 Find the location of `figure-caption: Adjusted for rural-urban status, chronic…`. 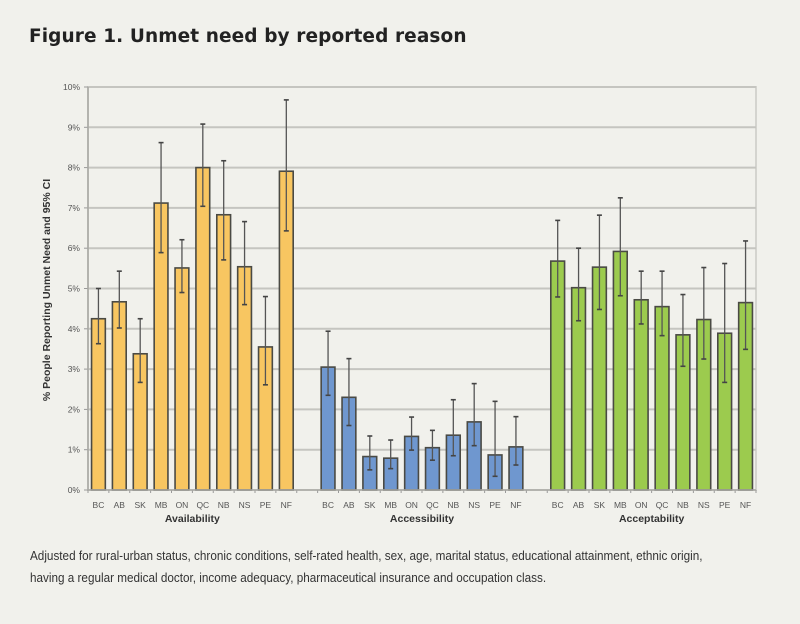

figure-caption: Adjusted for rural-urban status, chronic… is located at coordinates (374, 567).